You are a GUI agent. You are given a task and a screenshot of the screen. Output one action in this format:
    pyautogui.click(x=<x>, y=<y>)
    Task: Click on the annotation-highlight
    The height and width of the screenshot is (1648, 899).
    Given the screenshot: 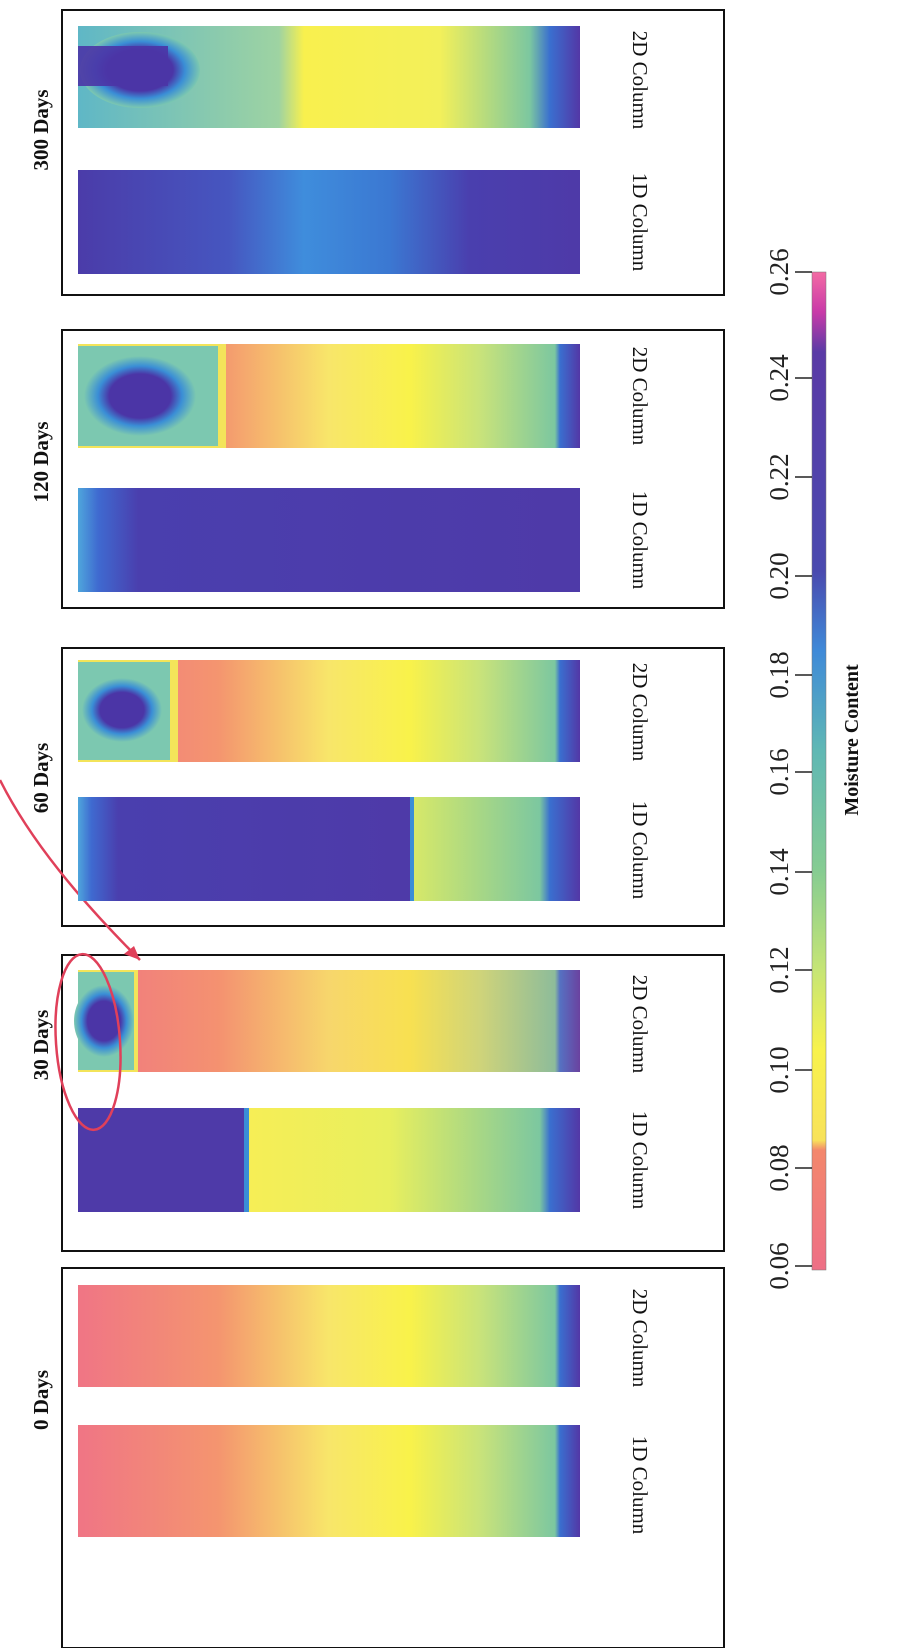 What is the action you would take?
    pyautogui.click(x=88, y=1042)
    